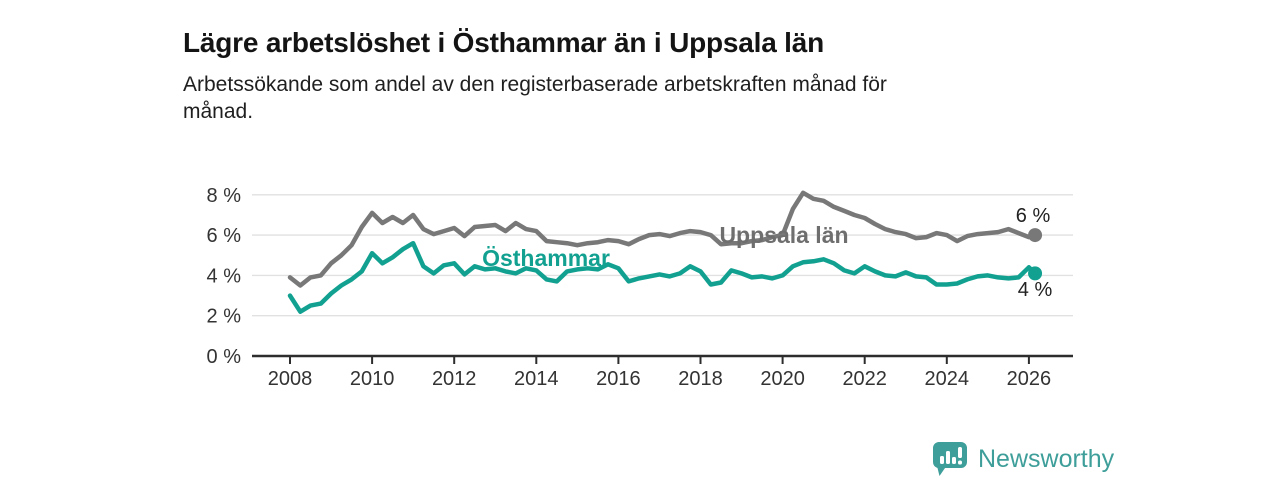 The height and width of the screenshot is (480, 1280). What do you see at coordinates (290, 379) in the screenshot?
I see `x-axis-tick-label: 2008` at bounding box center [290, 379].